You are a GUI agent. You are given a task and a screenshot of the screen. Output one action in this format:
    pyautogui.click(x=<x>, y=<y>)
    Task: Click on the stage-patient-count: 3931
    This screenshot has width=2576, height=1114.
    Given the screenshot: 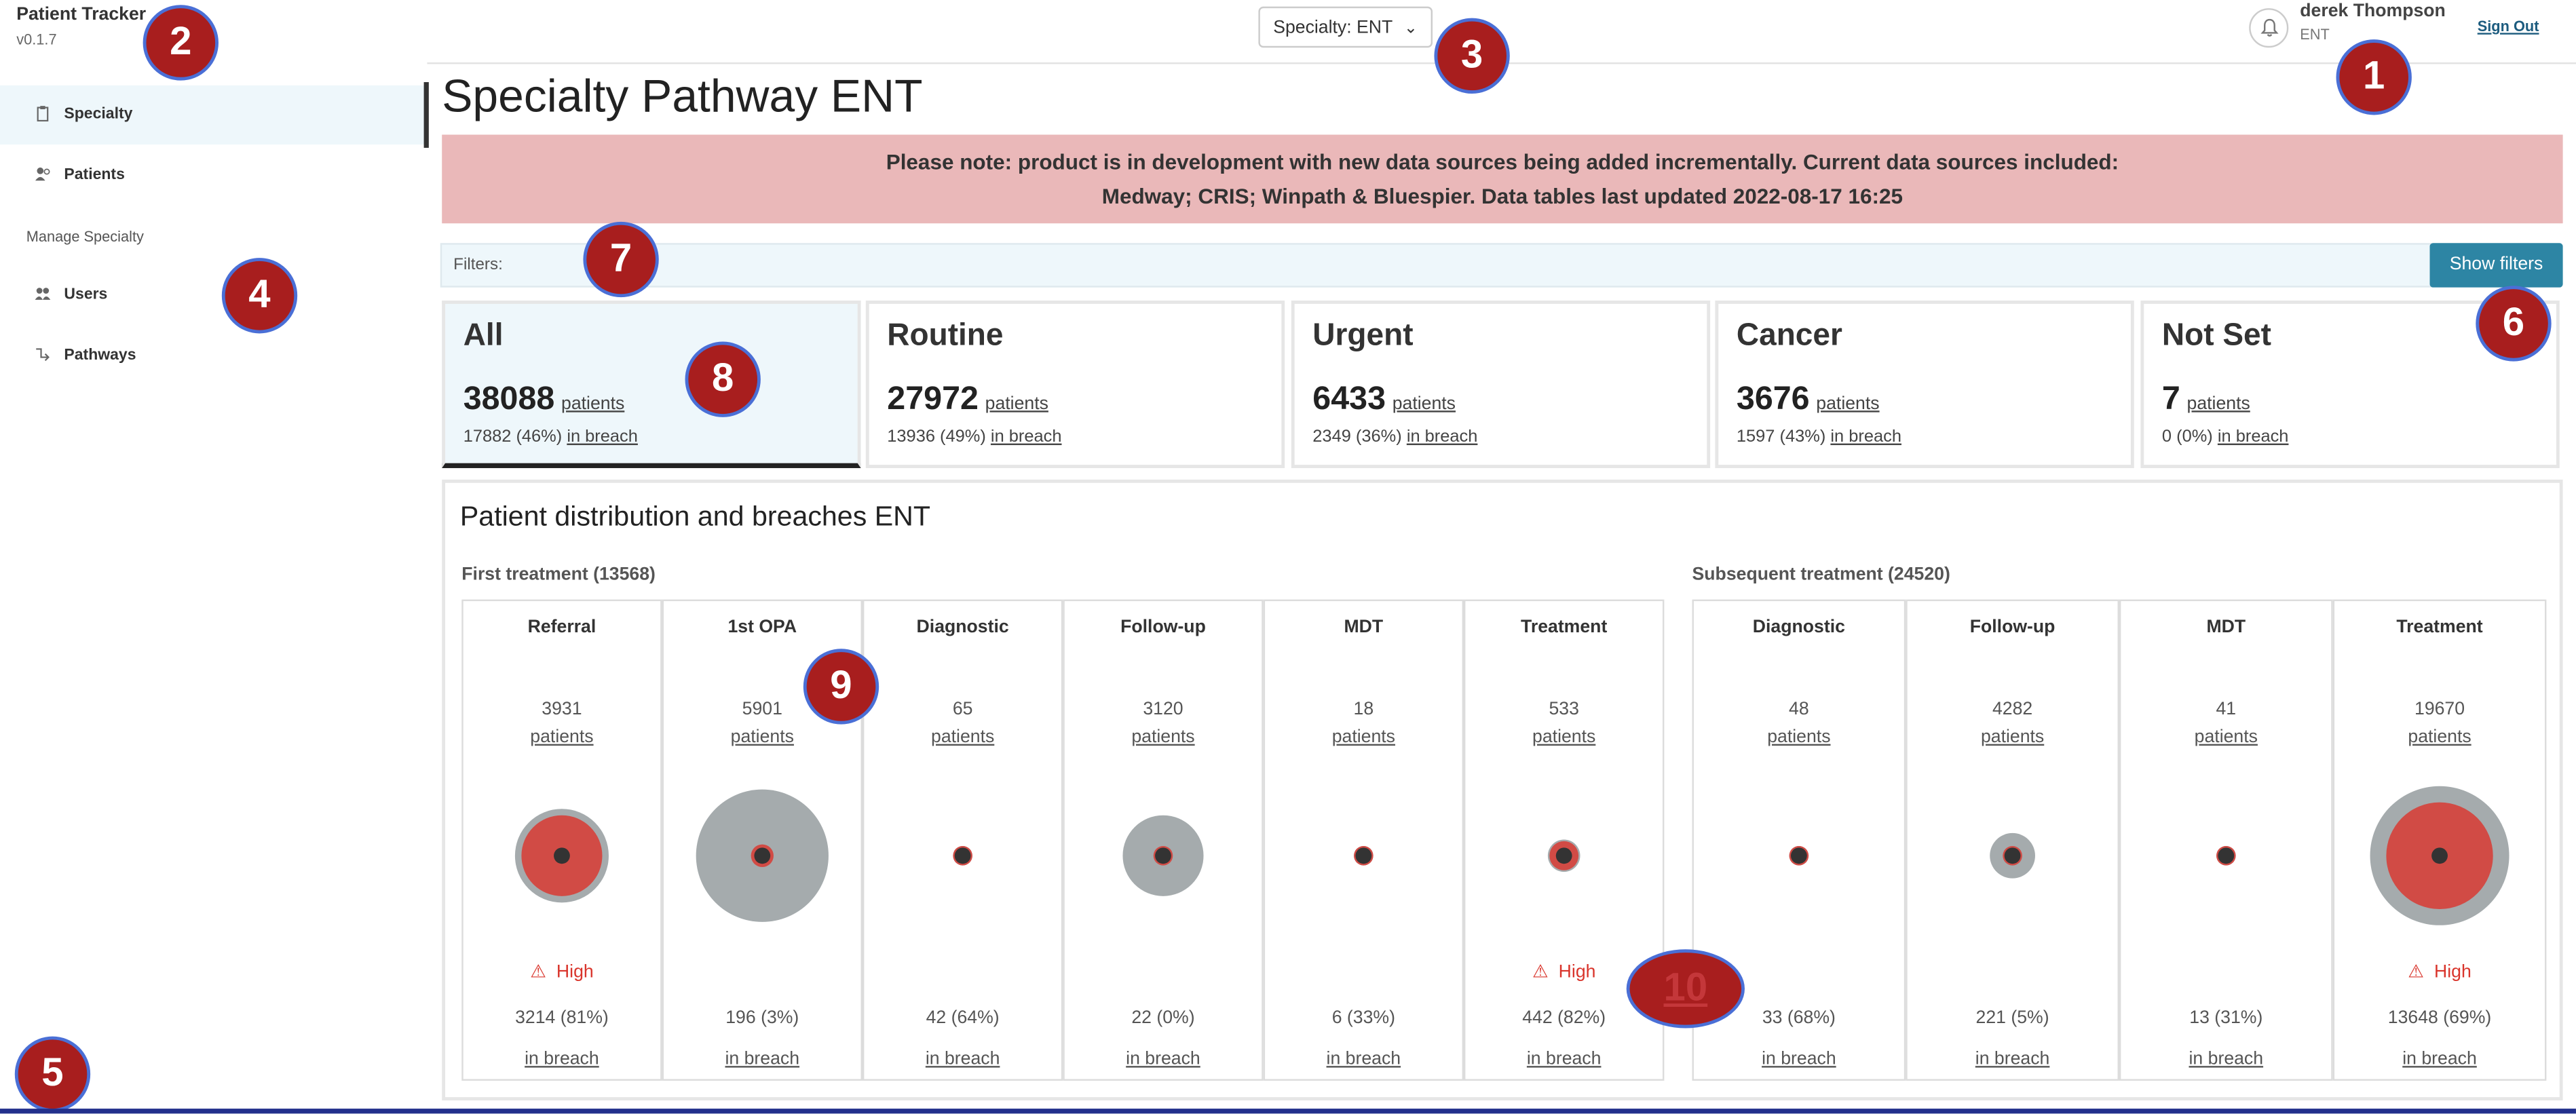 What is the action you would take?
    pyautogui.click(x=562, y=709)
    